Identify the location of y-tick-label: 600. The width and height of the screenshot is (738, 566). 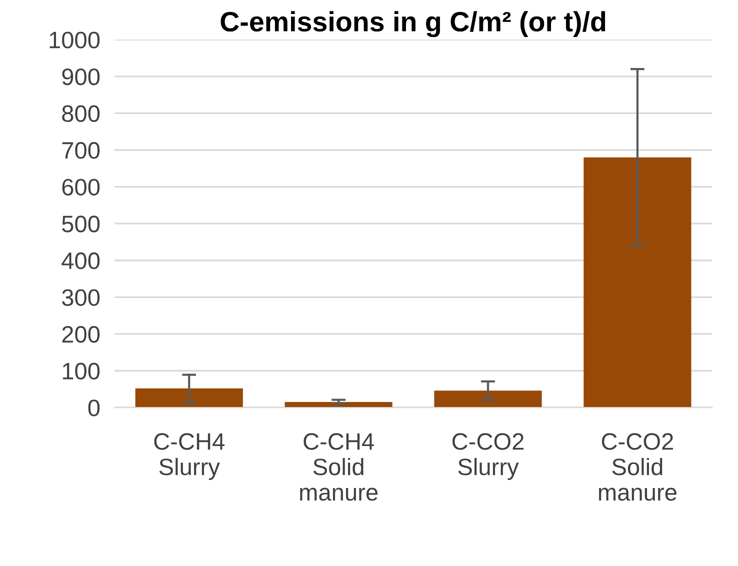
(81, 187).